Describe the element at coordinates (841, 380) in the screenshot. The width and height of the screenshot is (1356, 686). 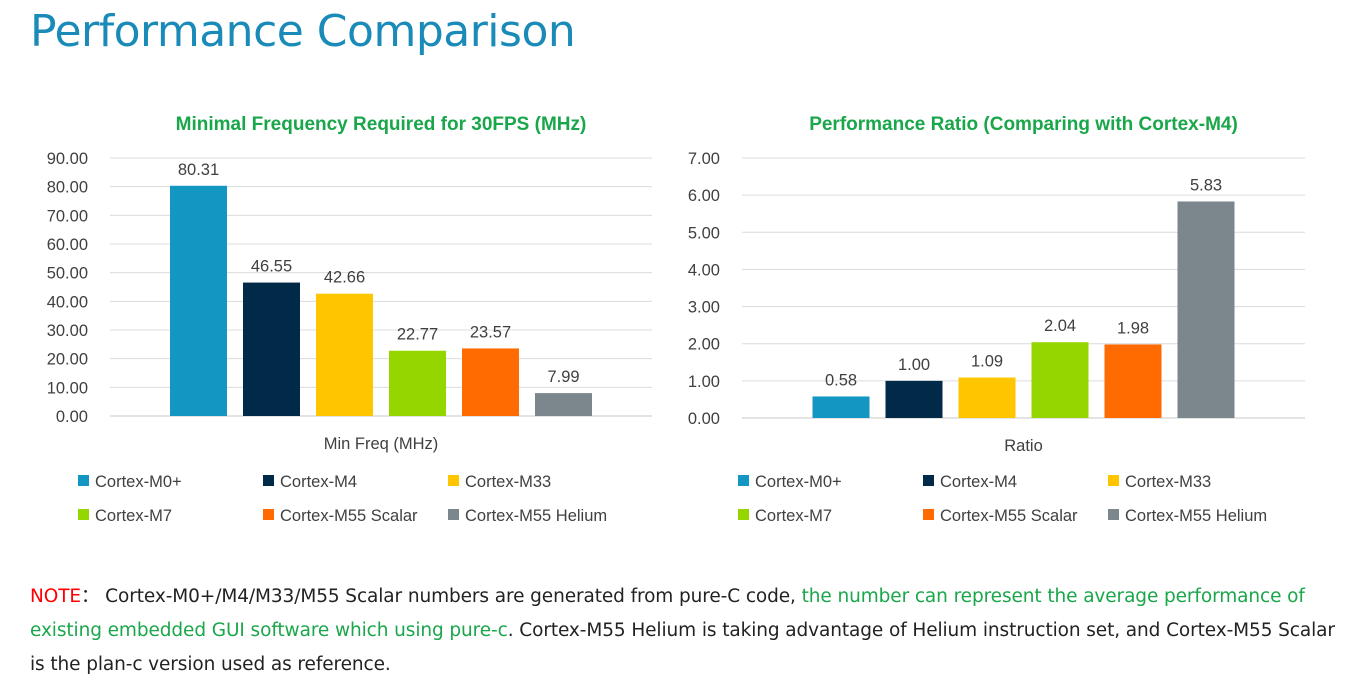
I see `data-label: 0.58` at that location.